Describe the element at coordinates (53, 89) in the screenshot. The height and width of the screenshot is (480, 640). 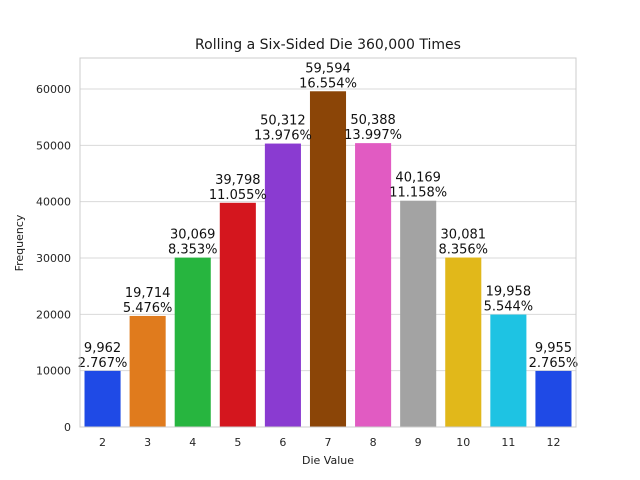
I see `y-tick-label: 60000` at that location.